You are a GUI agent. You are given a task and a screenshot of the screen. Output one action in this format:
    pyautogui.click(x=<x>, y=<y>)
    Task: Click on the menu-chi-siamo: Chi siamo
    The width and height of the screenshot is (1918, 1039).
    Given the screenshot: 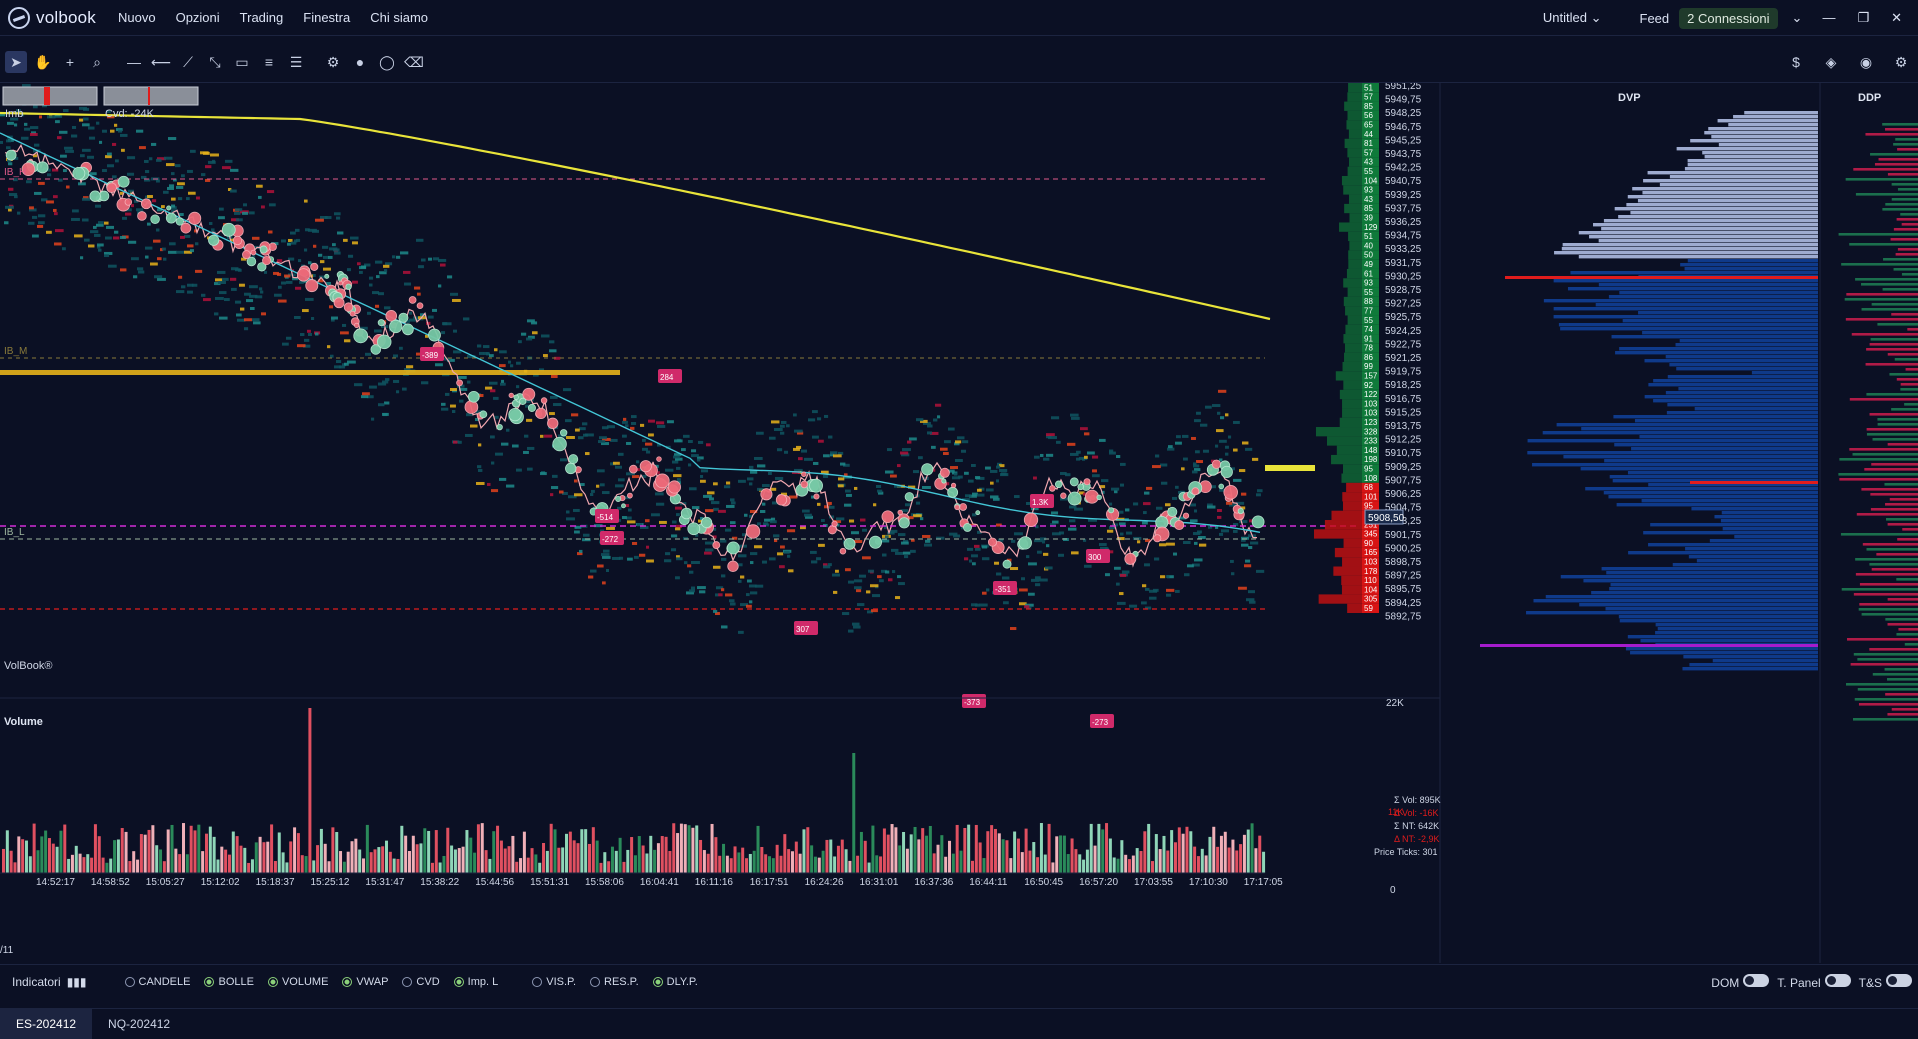 What is the action you would take?
    pyautogui.click(x=399, y=17)
    